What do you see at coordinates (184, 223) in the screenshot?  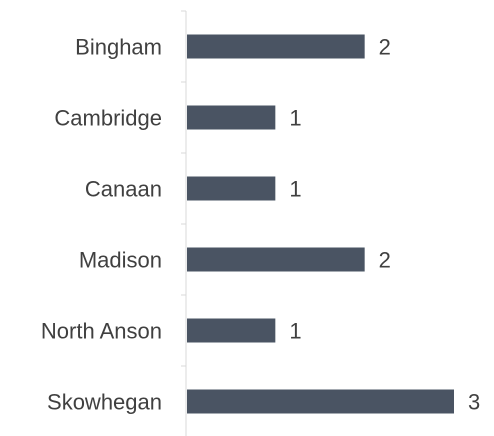 I see `axis-layer` at bounding box center [184, 223].